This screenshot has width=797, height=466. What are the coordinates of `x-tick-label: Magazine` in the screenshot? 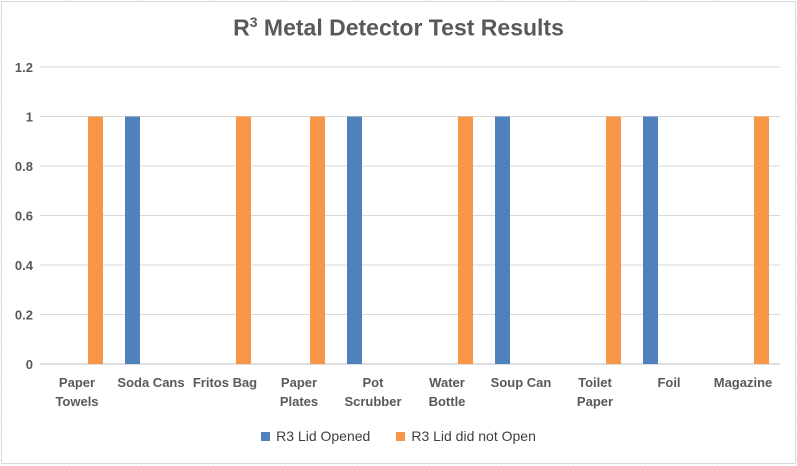 It's located at (743, 382).